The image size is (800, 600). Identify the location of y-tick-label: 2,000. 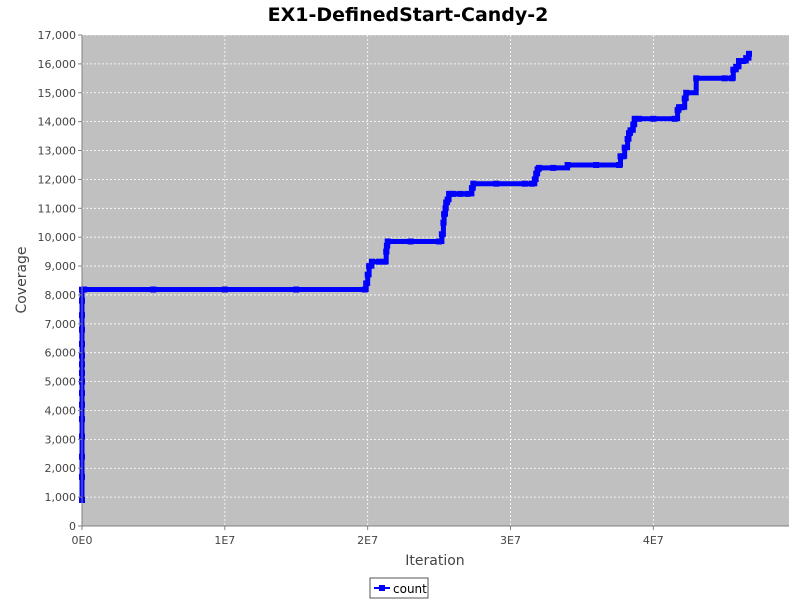
(61, 468).